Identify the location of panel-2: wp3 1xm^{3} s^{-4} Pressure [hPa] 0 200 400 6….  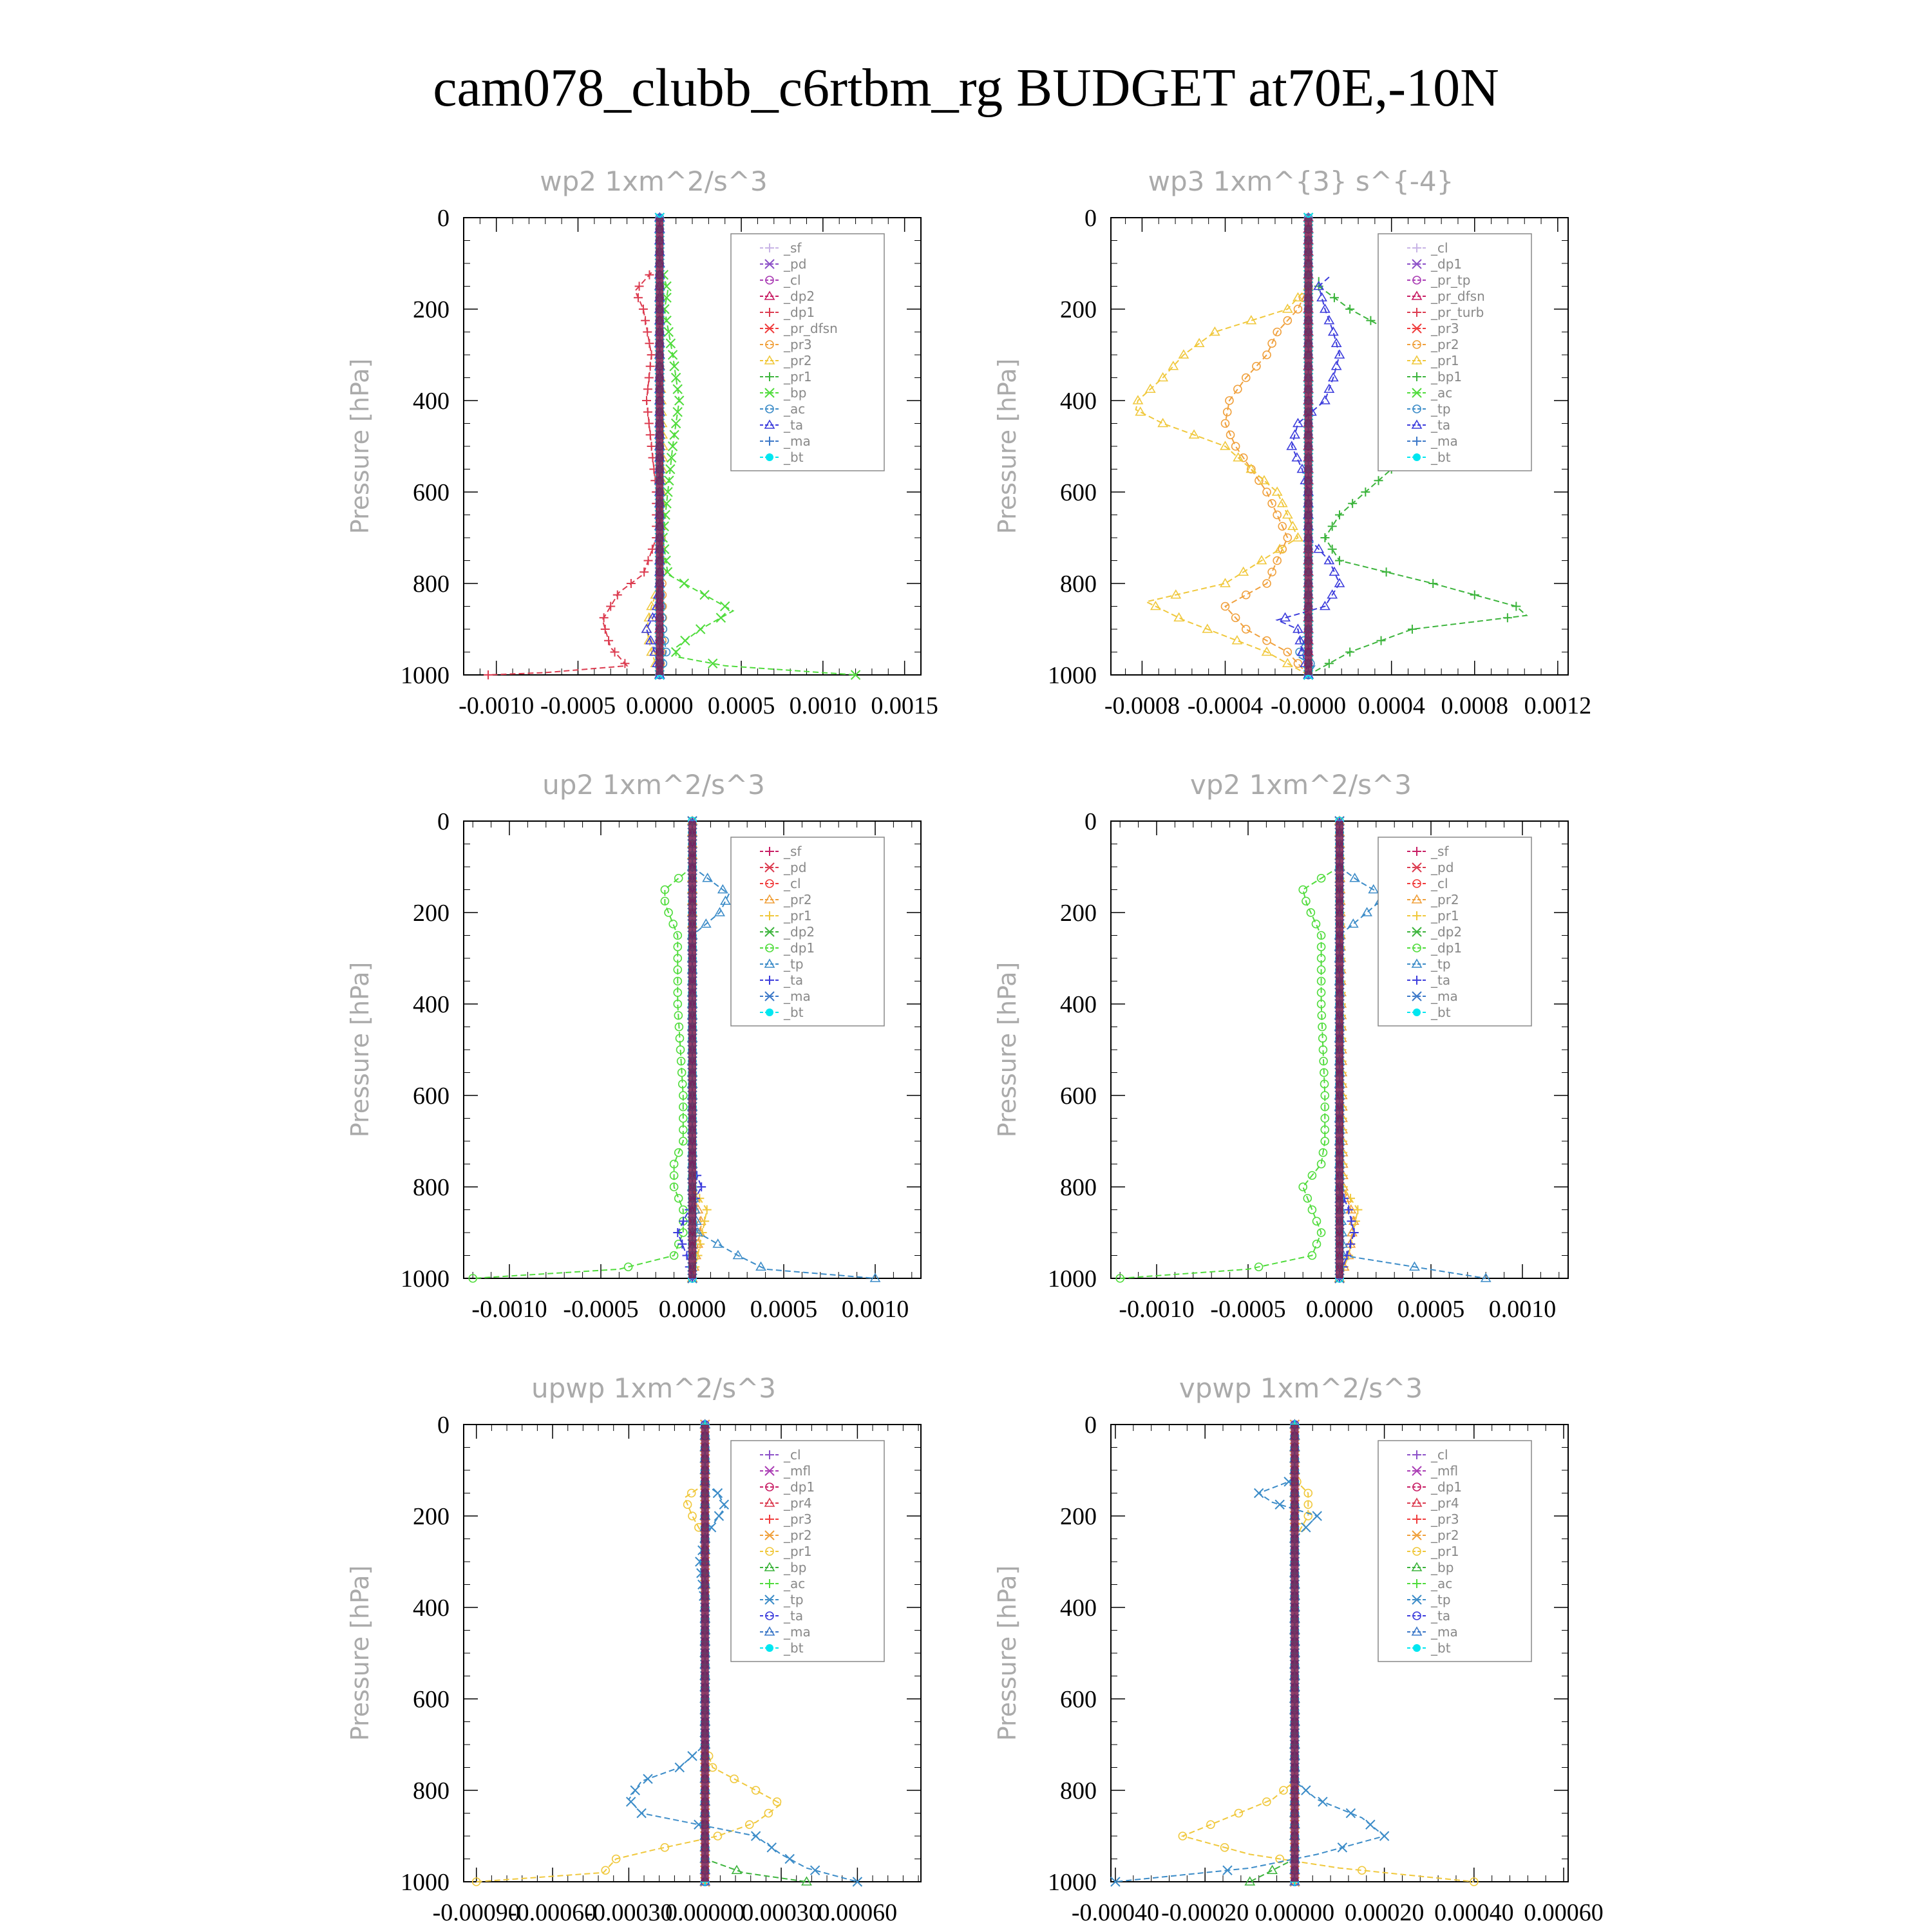
(1292, 443).